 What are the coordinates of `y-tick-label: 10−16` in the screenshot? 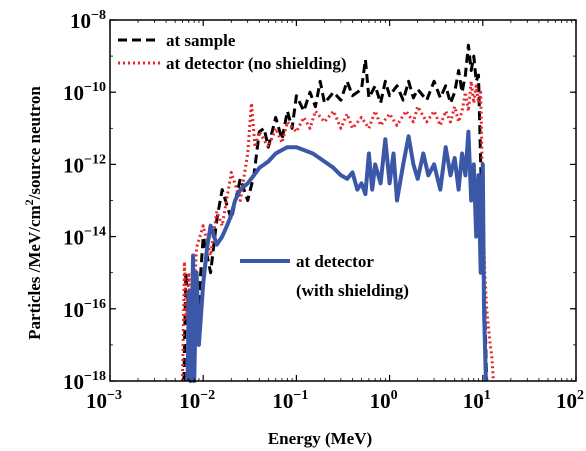 It's located at (84, 309).